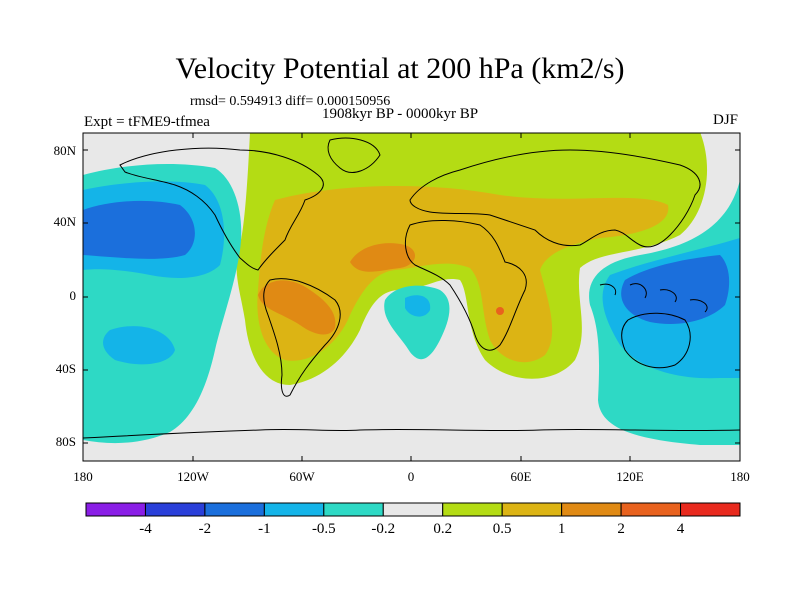 This screenshot has width=800, height=600. I want to click on experiment-label: Expt = tFME9-tfmea, so click(147, 122).